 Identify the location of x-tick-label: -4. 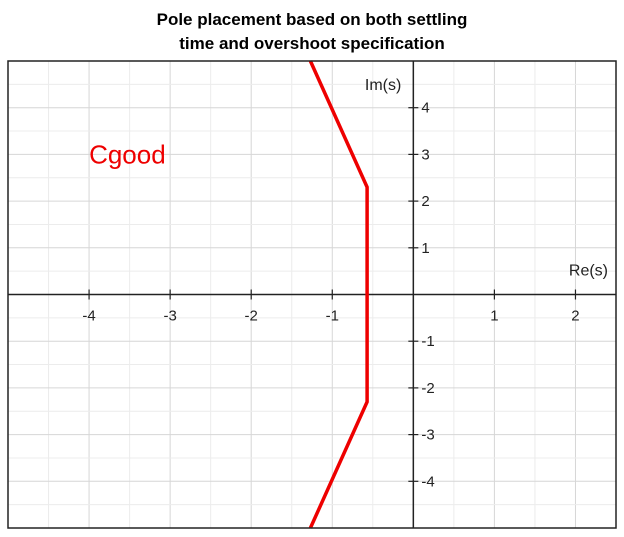
(88, 316).